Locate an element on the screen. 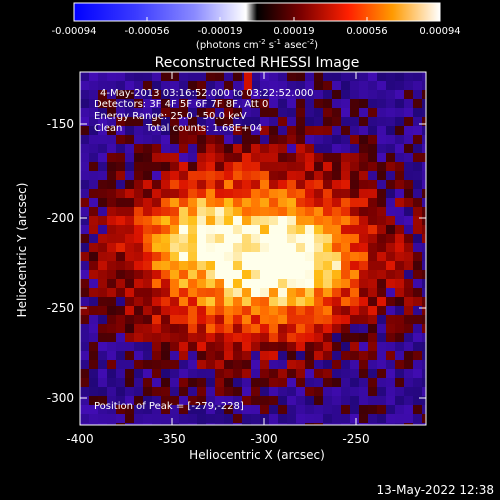  colorbar-tick-label: -0.00094 is located at coordinates (74, 31).